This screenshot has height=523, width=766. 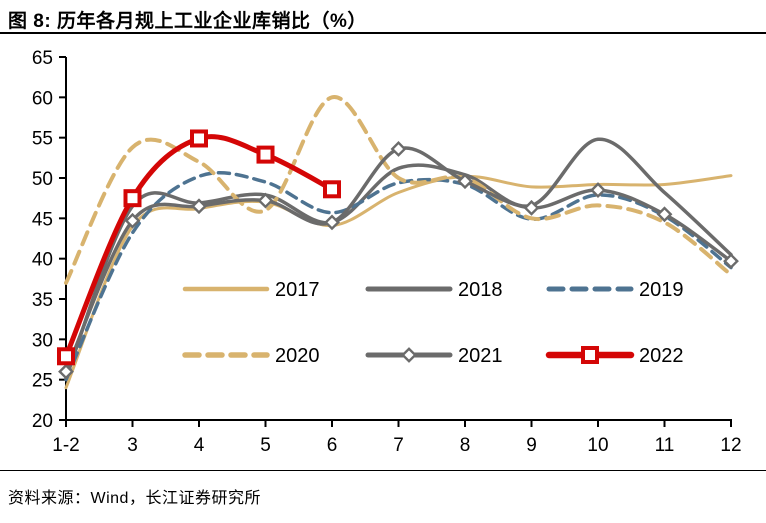 I want to click on legend-item-2017: 2017, so click(x=251, y=290).